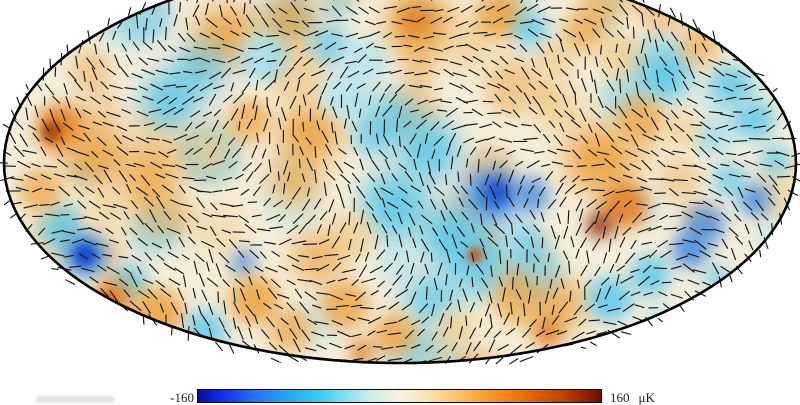 The height and width of the screenshot is (405, 800). Describe the element at coordinates (620, 397) in the screenshot. I see `colorbar-max-value: 160` at that location.